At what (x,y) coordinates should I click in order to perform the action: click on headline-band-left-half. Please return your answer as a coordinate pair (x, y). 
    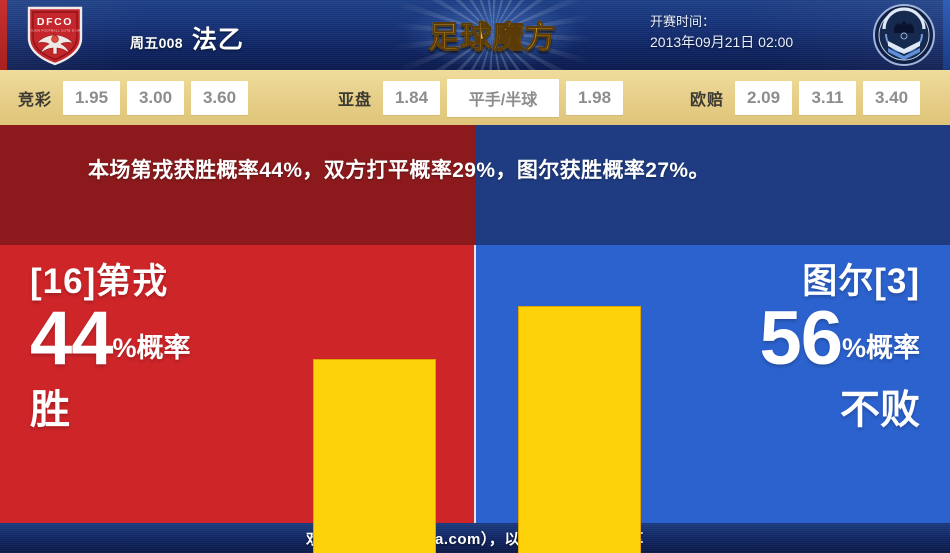
    Looking at the image, I should click on (237, 185).